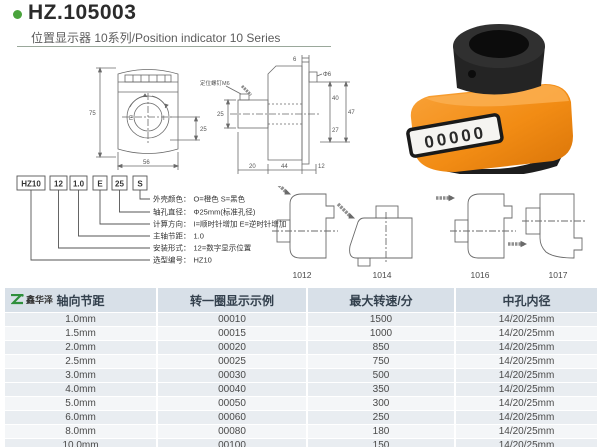 The image size is (600, 447). I want to click on dim-44: 44, so click(284, 167).